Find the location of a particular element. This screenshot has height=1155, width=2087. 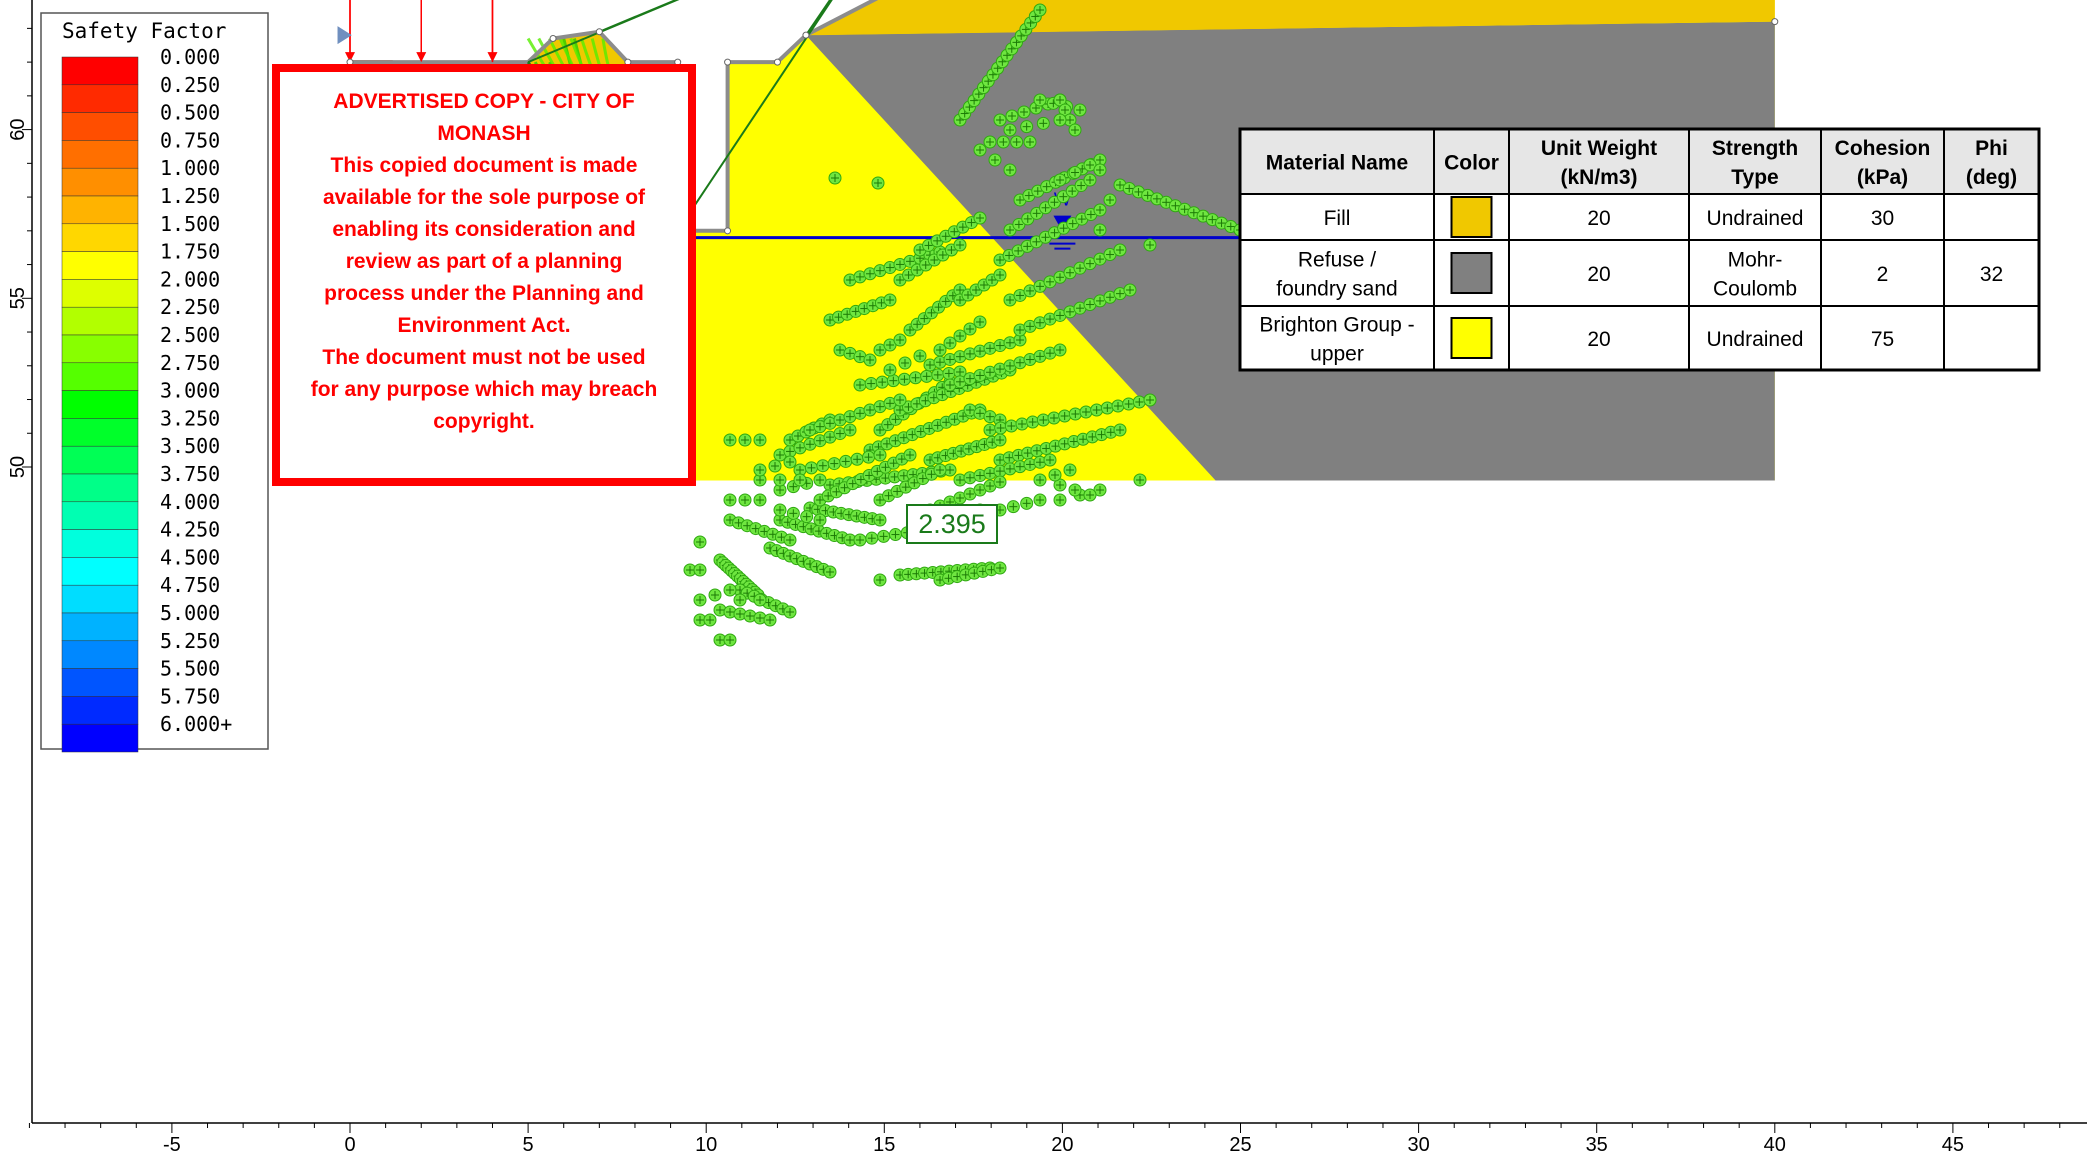

critical-radius-line is located at coordinates (638, 16).